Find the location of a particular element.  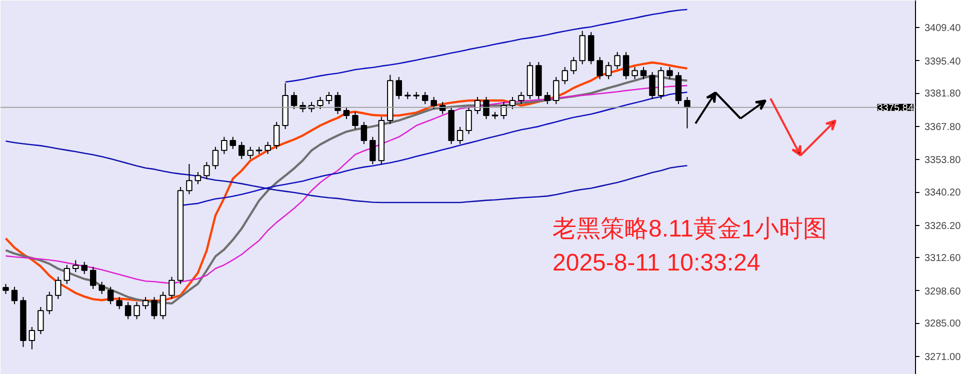

y-tick-label: 3340.20 is located at coordinates (943, 193).